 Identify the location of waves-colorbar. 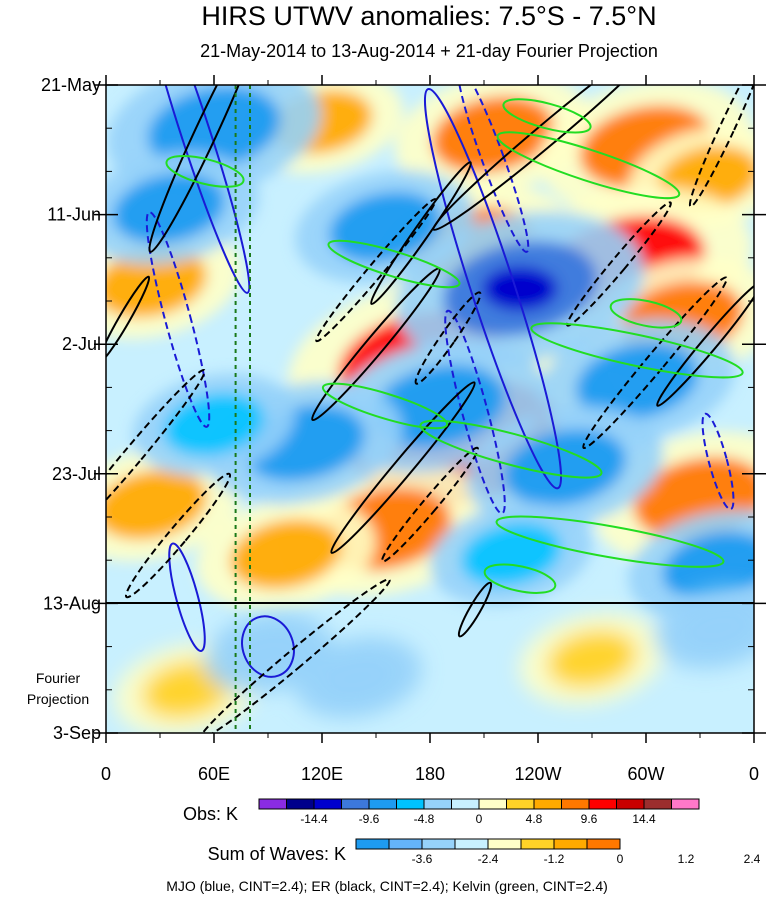
(488, 844).